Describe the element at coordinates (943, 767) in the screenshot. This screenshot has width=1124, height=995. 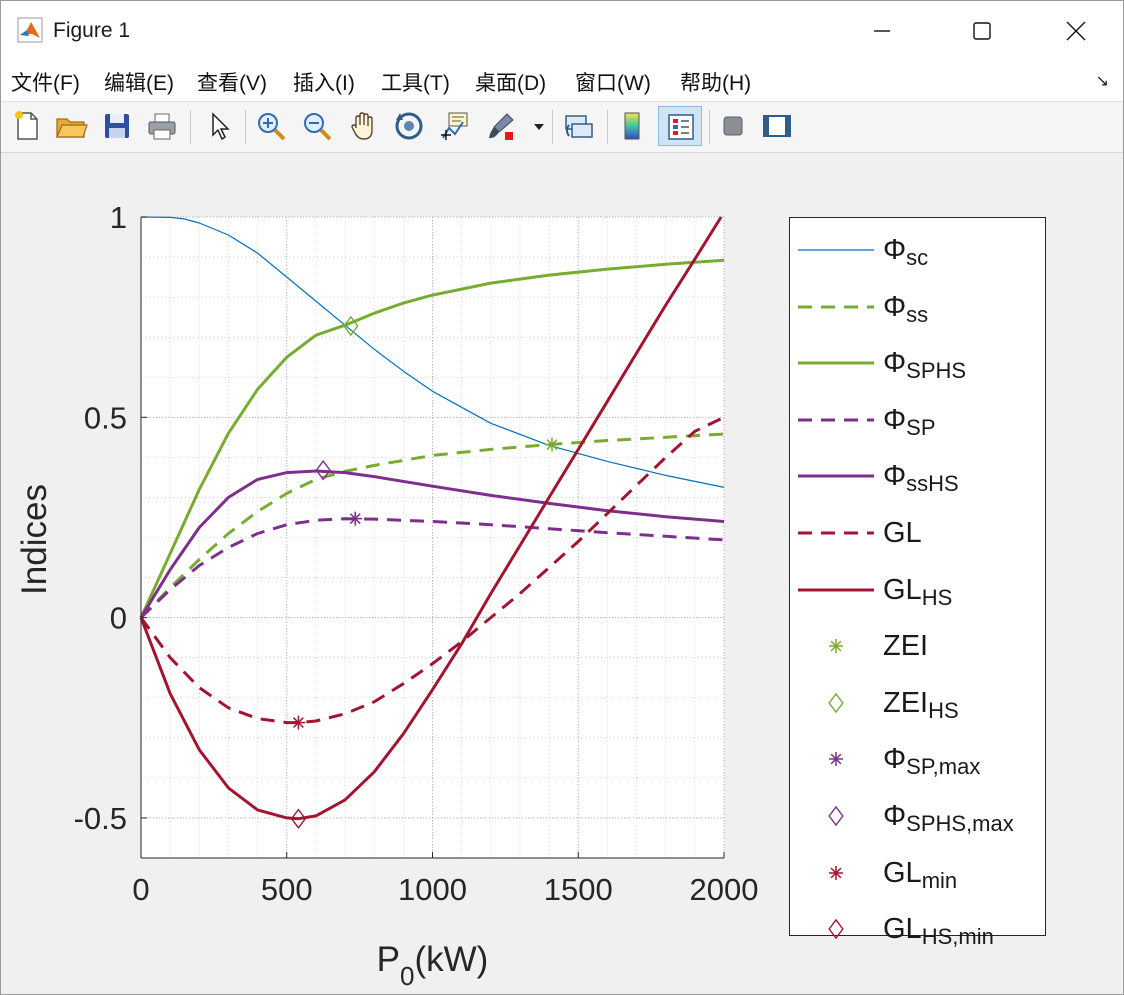
I see `legend-label-sub: SP,max` at that location.